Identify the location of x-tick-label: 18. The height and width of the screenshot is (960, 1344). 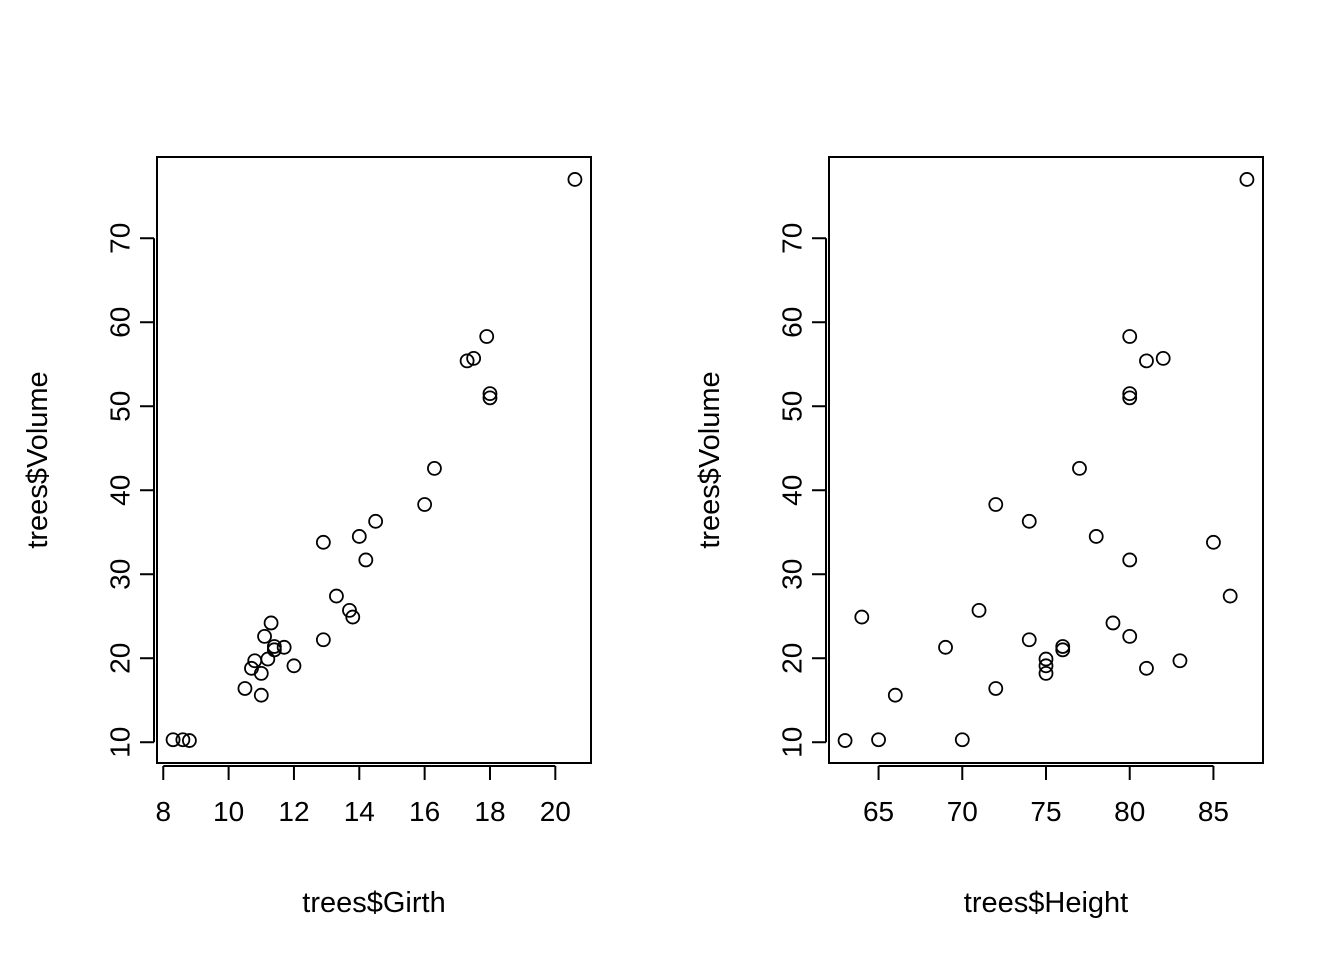
(489, 811).